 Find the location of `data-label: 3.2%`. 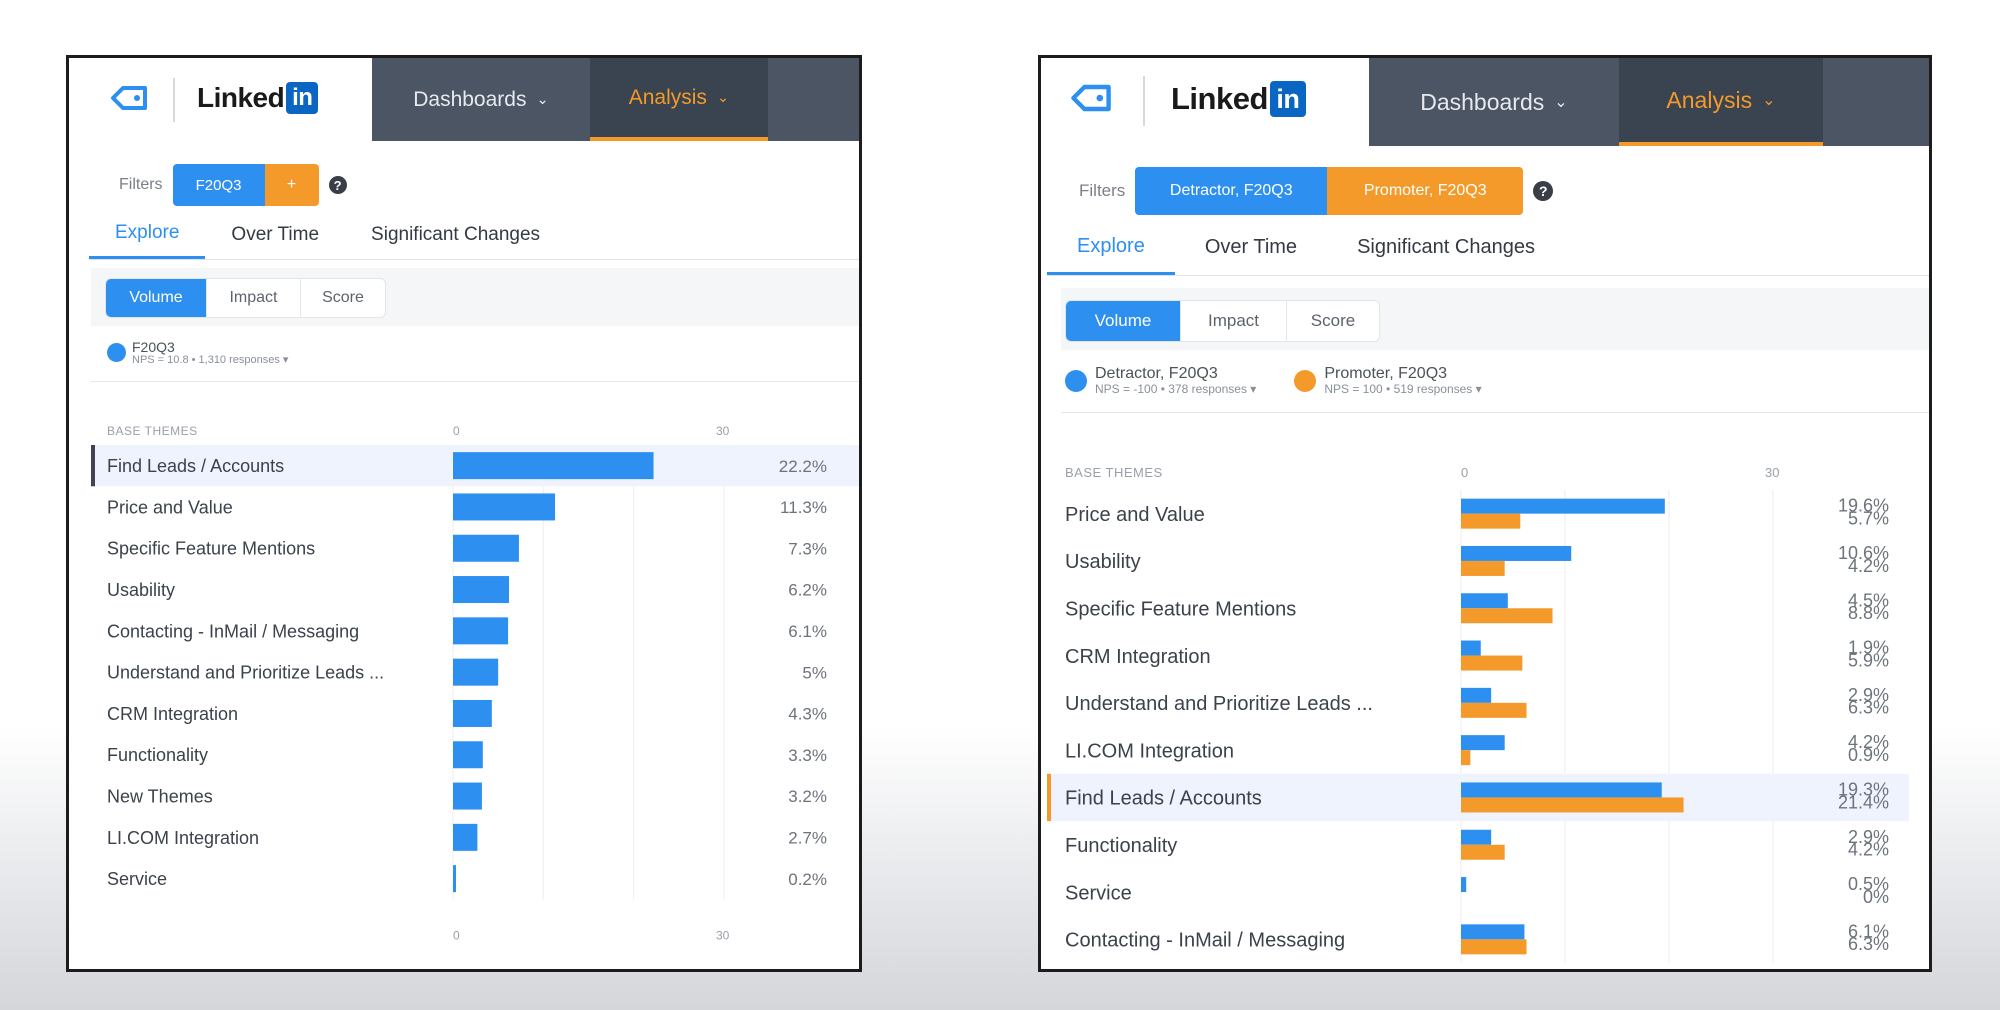

data-label: 3.2% is located at coordinates (807, 796).